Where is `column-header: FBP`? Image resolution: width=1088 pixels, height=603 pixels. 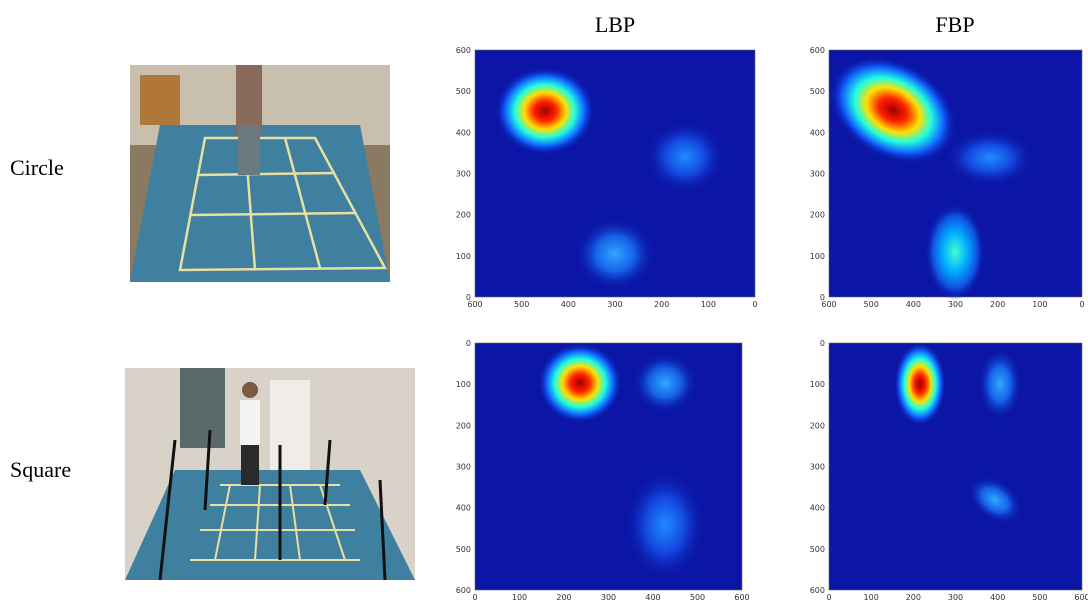 column-header: FBP is located at coordinates (954, 24).